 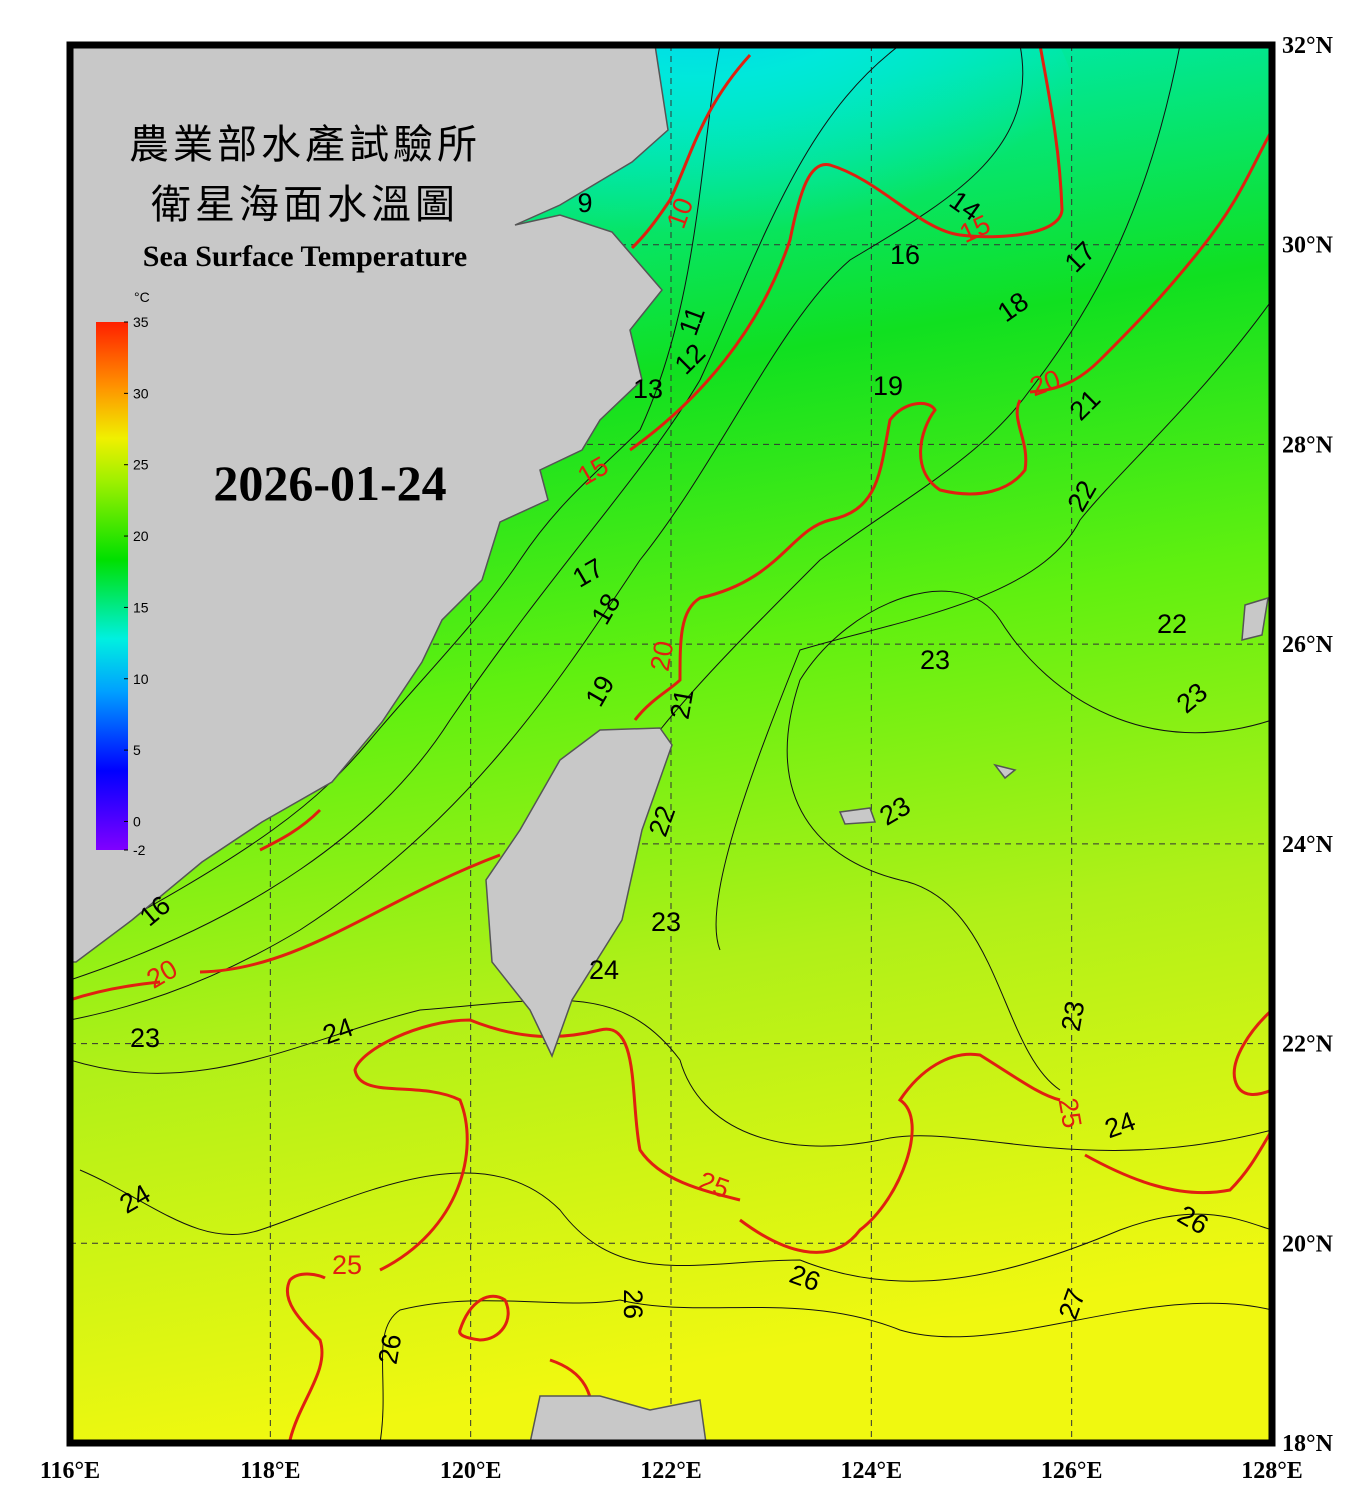 I want to click on title-zh: 農業部水產試驗所, so click(x=305, y=145).